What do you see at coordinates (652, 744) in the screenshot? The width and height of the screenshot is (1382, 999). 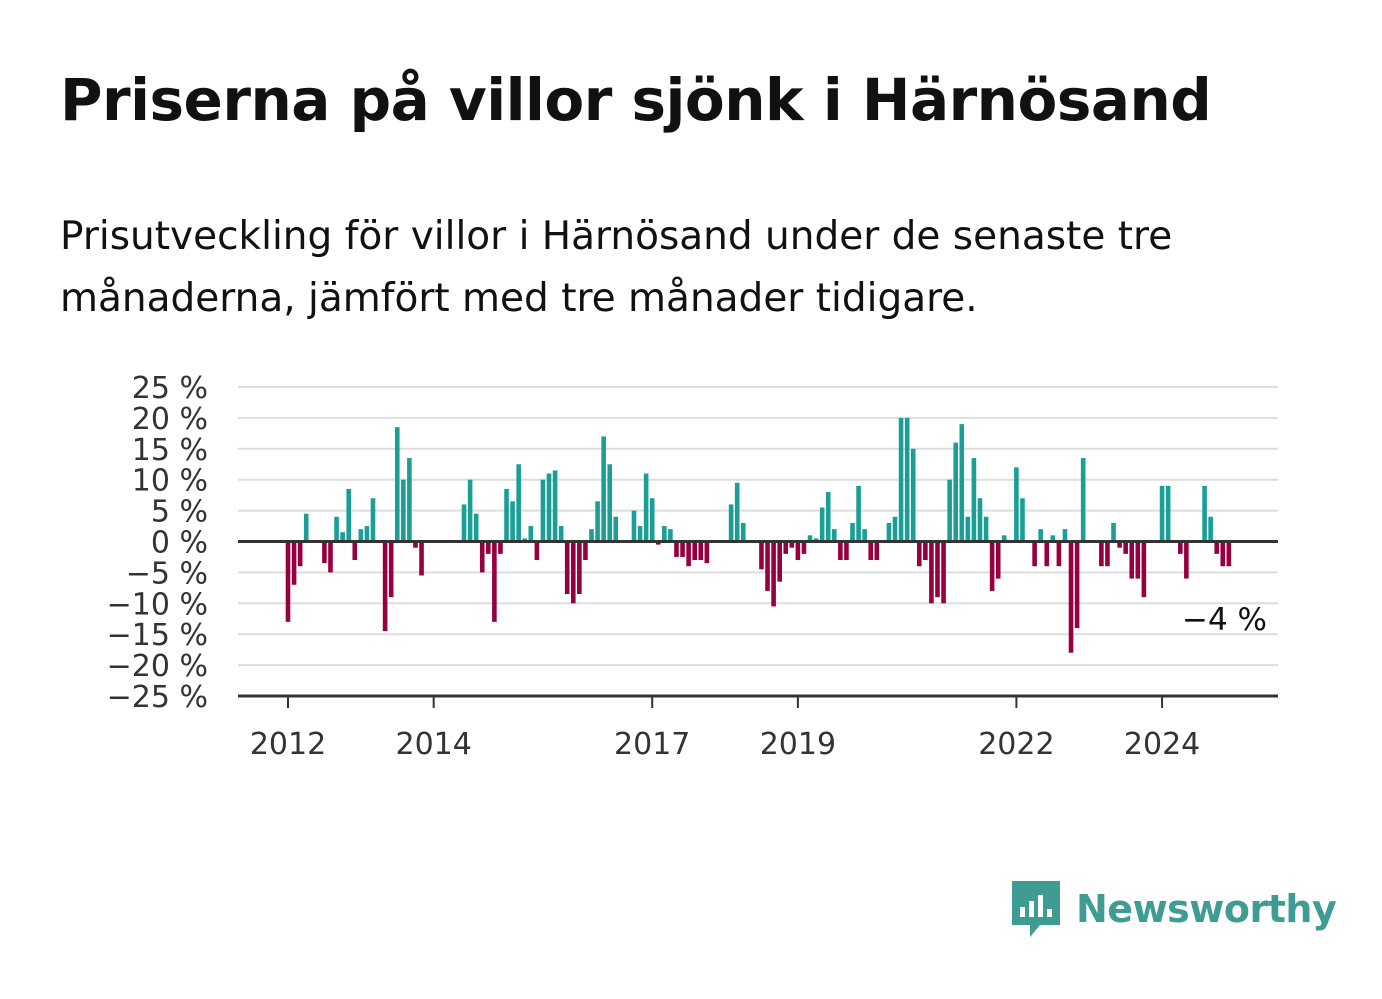 I see `x-tick-label: 2017` at bounding box center [652, 744].